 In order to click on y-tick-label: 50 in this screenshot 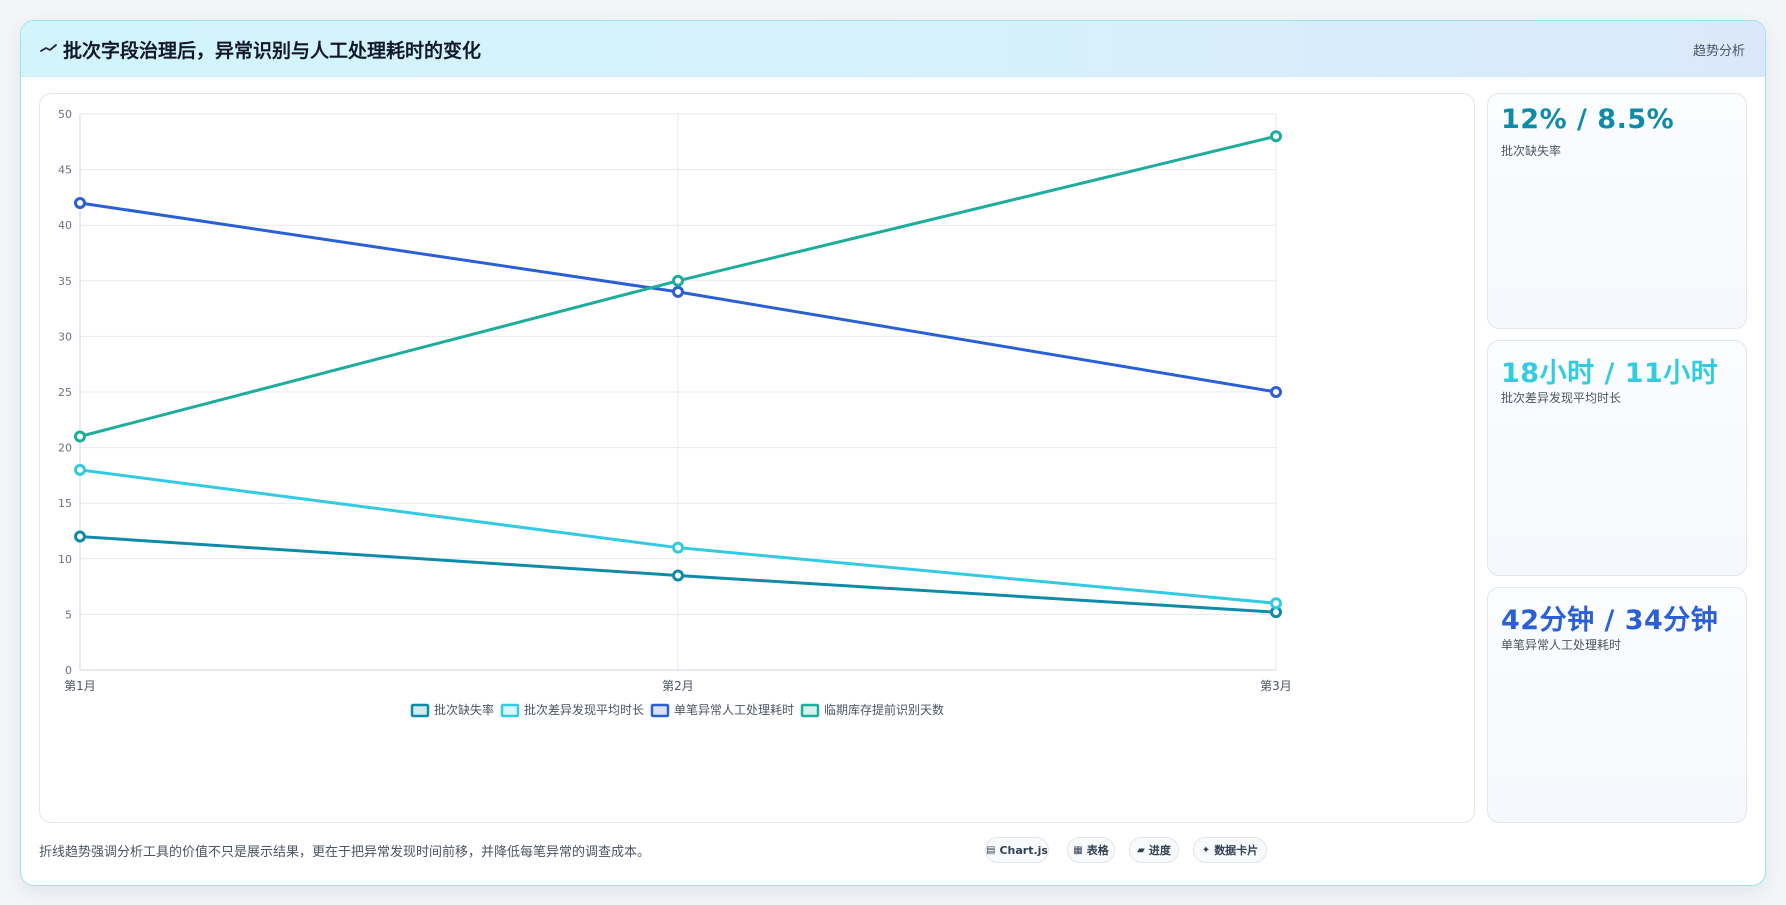, I will do `click(65, 114)`.